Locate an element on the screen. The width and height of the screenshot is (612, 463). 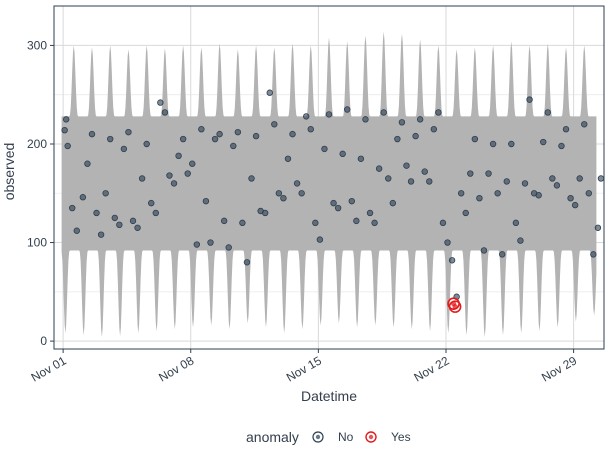
x-tick-label: Nov 22 is located at coordinates (432, 368).